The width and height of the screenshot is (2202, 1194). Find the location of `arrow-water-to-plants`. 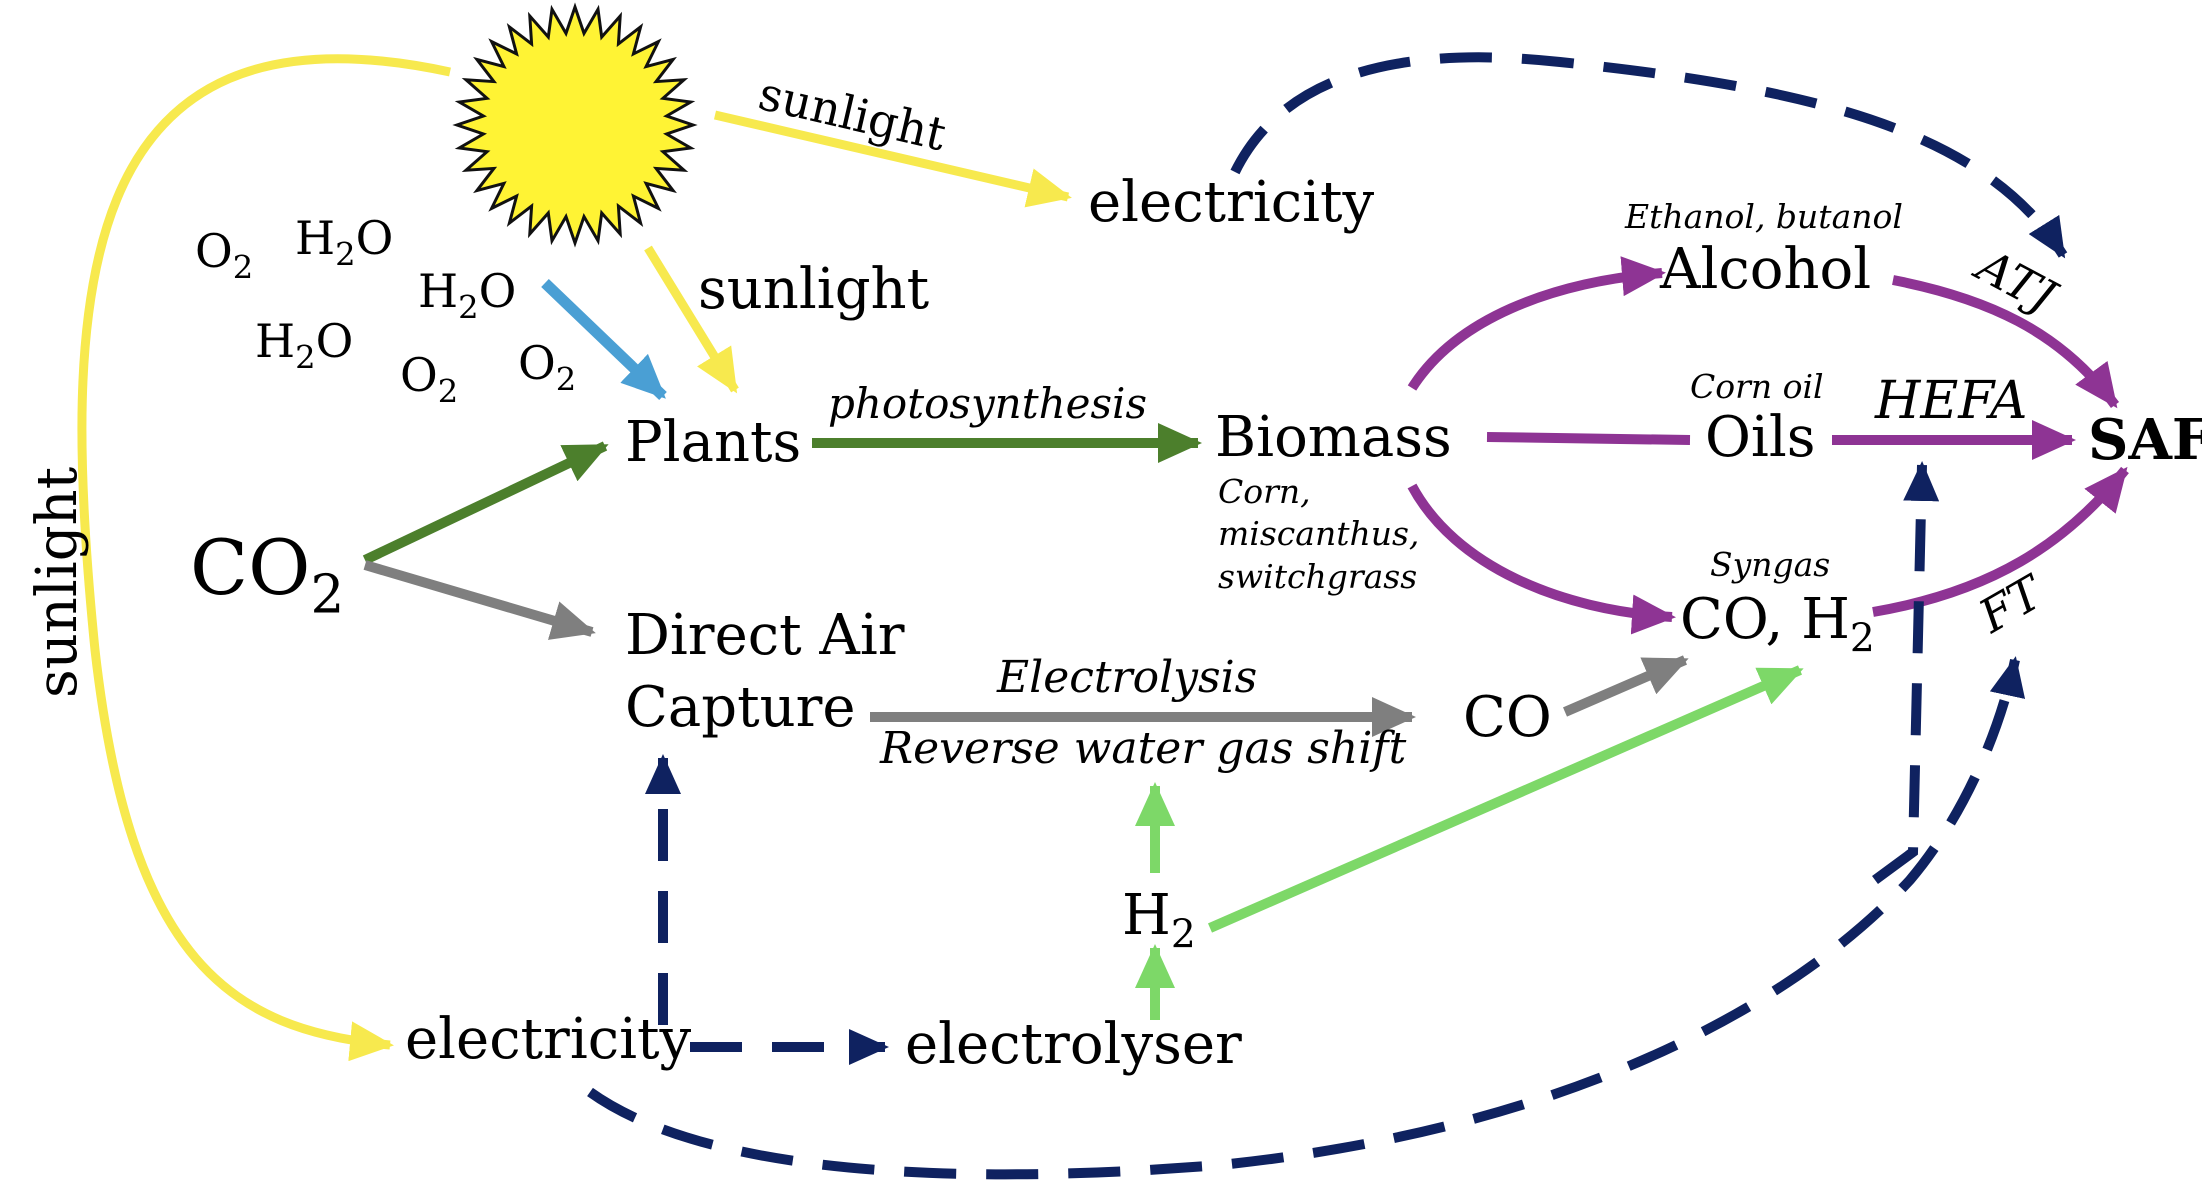

arrow-water-to-plants is located at coordinates (604, 339).